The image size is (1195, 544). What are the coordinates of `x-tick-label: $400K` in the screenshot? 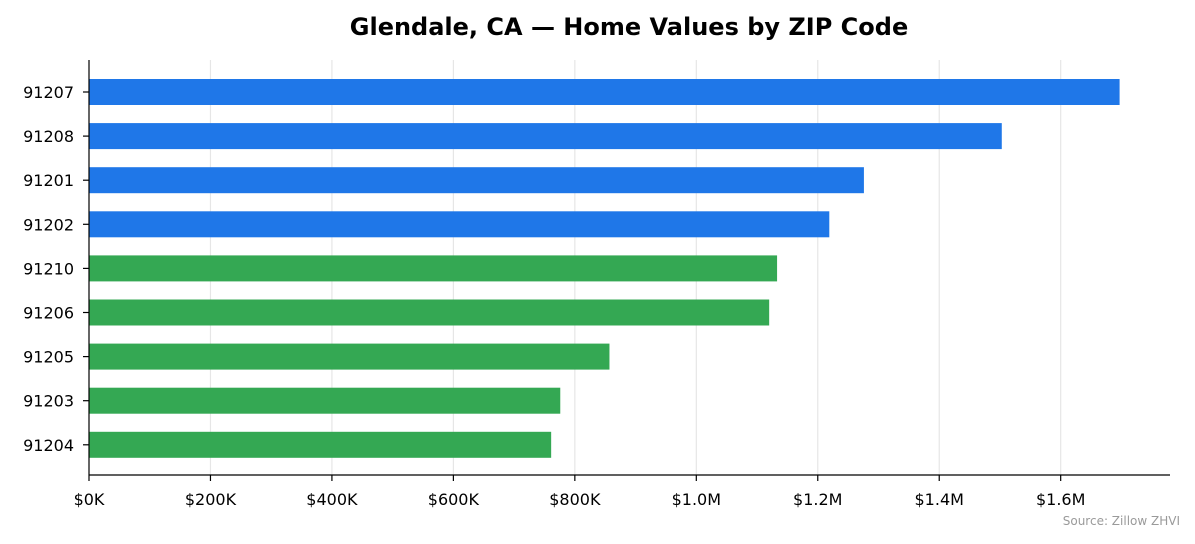 It's located at (332, 499).